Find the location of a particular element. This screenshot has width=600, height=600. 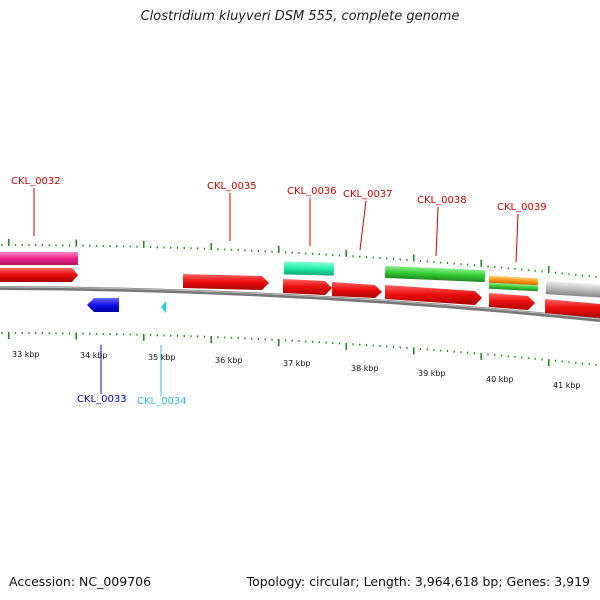

scale-label: 38 kbp is located at coordinates (365, 368).